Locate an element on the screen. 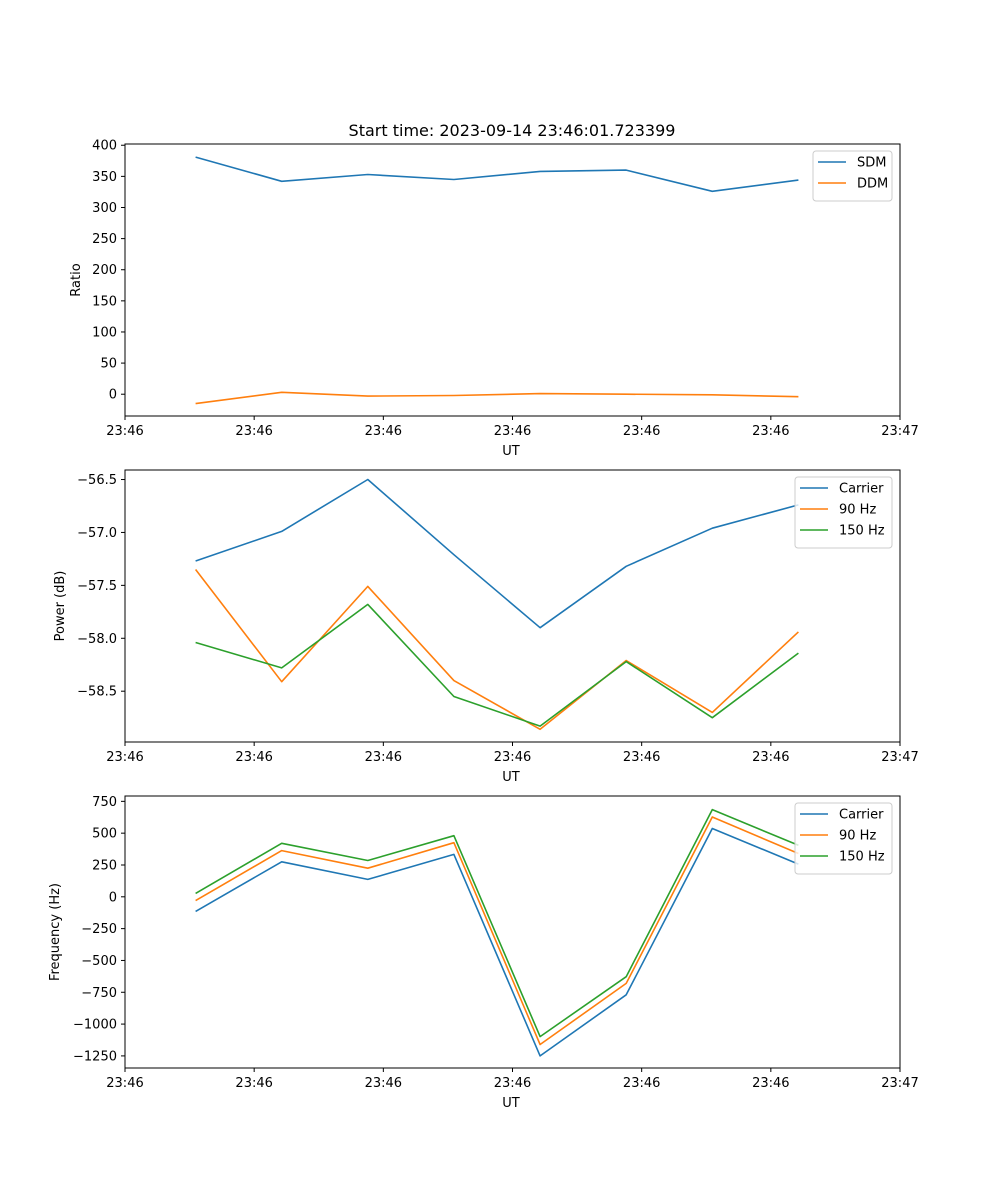 The width and height of the screenshot is (1000, 1200). frequency-legend-label-150-hz: 150 Hz is located at coordinates (862, 857).